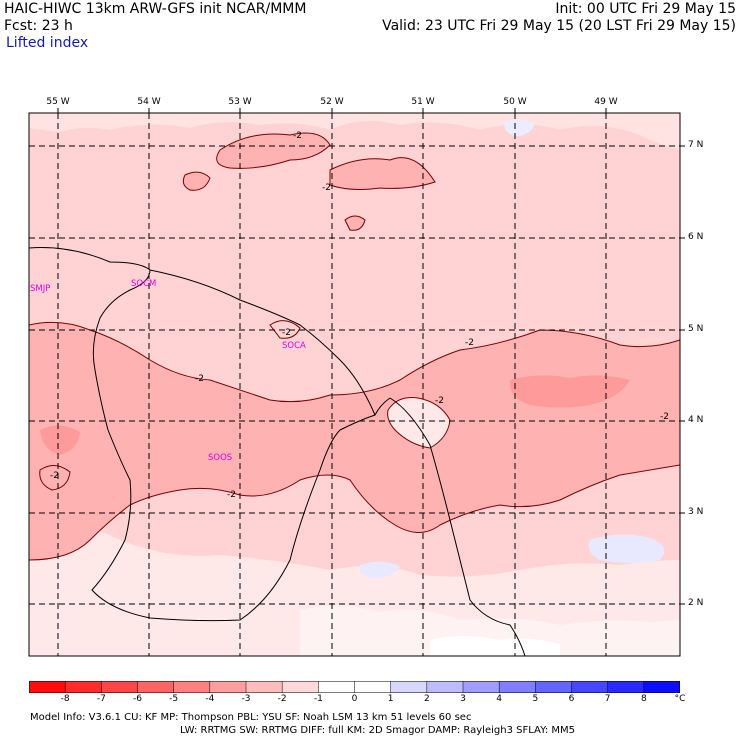 The image size is (740, 740). What do you see at coordinates (519, 127) in the screenshot?
I see `field-positive-north` at bounding box center [519, 127].